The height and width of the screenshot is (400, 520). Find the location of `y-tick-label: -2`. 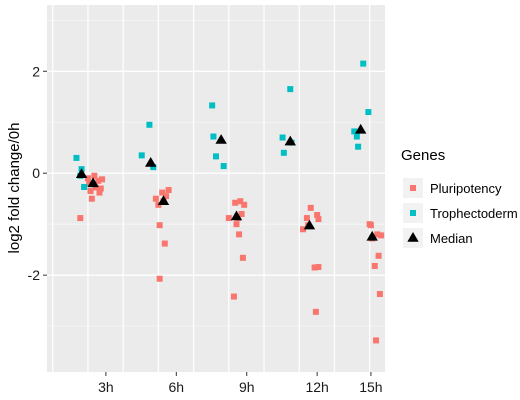

y-tick-label: -2 is located at coordinates (34, 275).